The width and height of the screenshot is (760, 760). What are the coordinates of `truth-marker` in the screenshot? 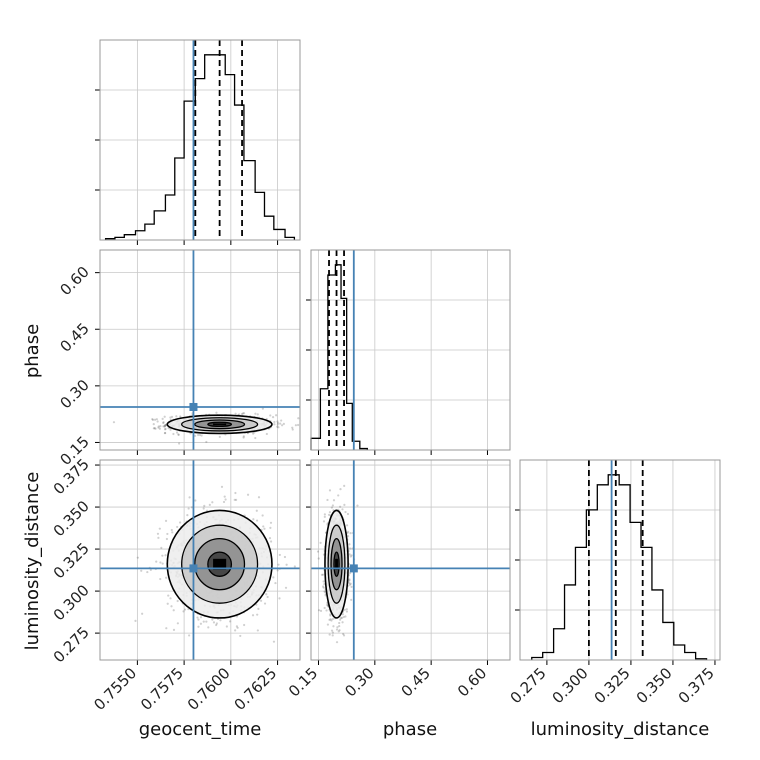 It's located at (193, 568).